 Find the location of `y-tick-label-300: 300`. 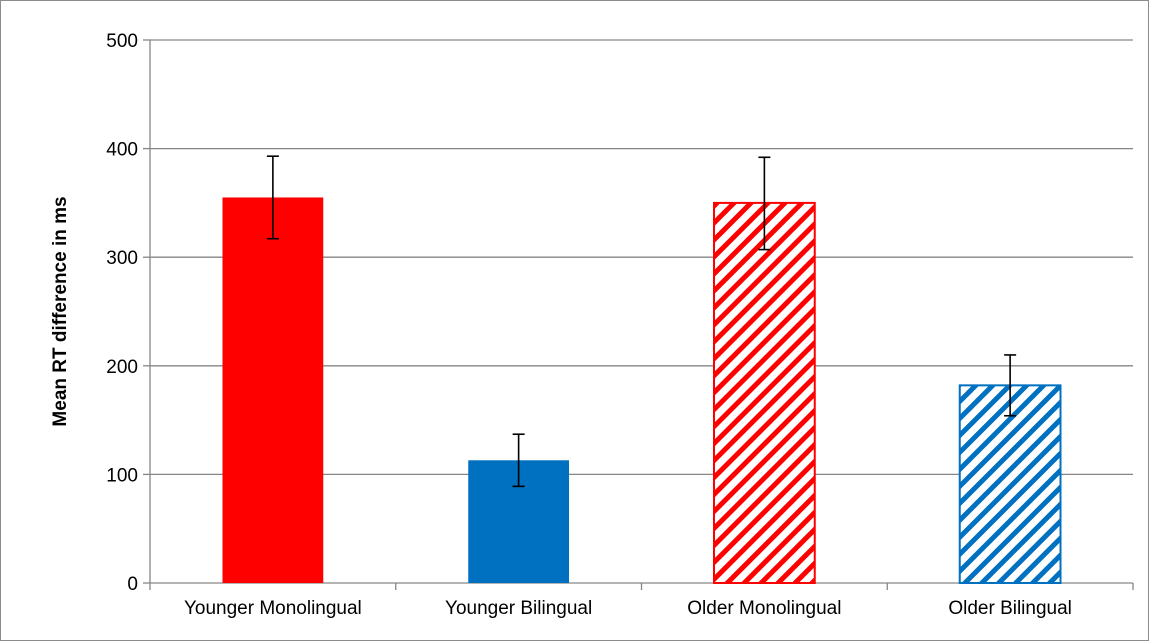

y-tick-label-300: 300 is located at coordinates (122, 258).